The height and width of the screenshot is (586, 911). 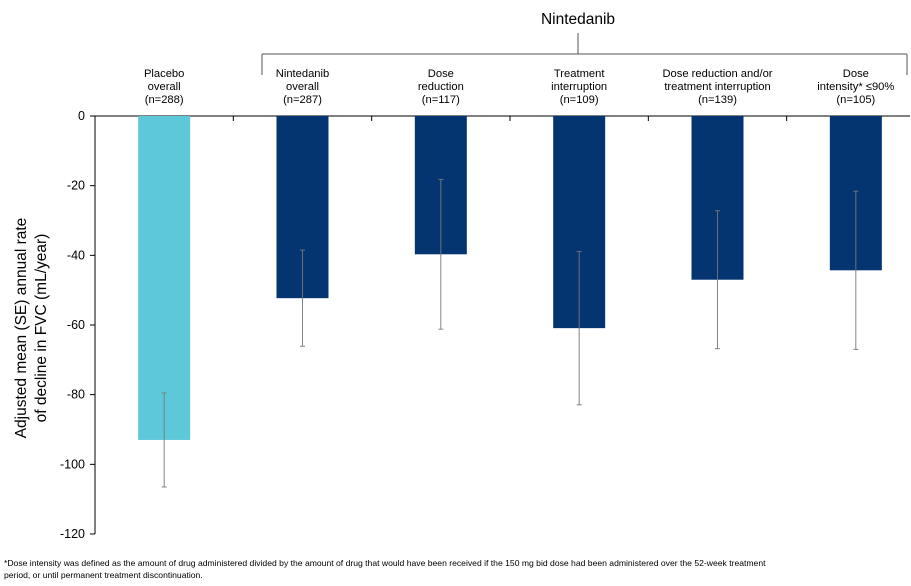 I want to click on y-axis-title-line: Adjusted mean (SE) annual rate, so click(x=21, y=328).